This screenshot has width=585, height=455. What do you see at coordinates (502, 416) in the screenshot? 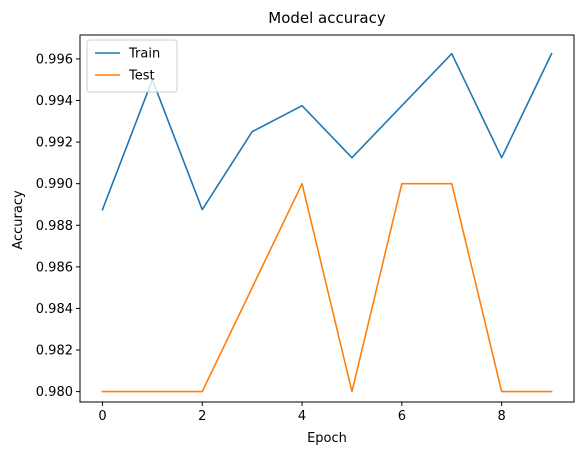
I see `x-tick-label: 8` at bounding box center [502, 416].